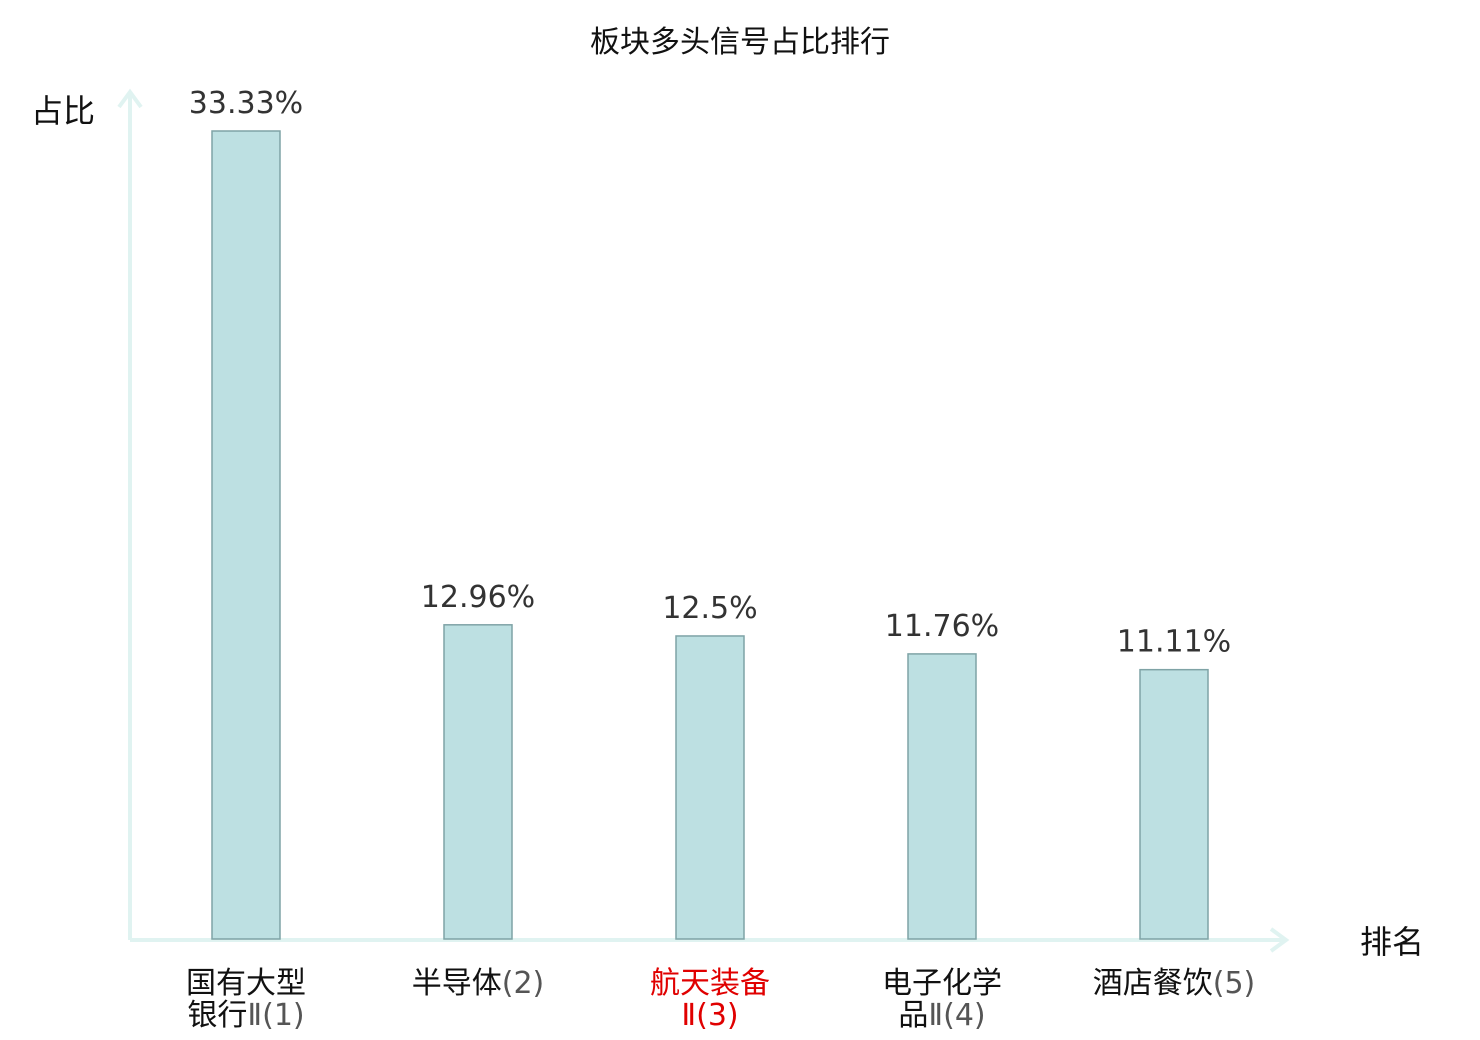  I want to click on value-label-2: 12.96%, so click(478, 597).